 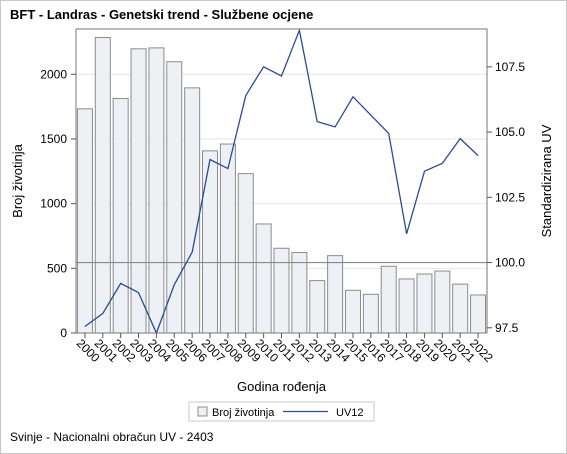 I want to click on legend-label-line: UV12, so click(x=350, y=413).